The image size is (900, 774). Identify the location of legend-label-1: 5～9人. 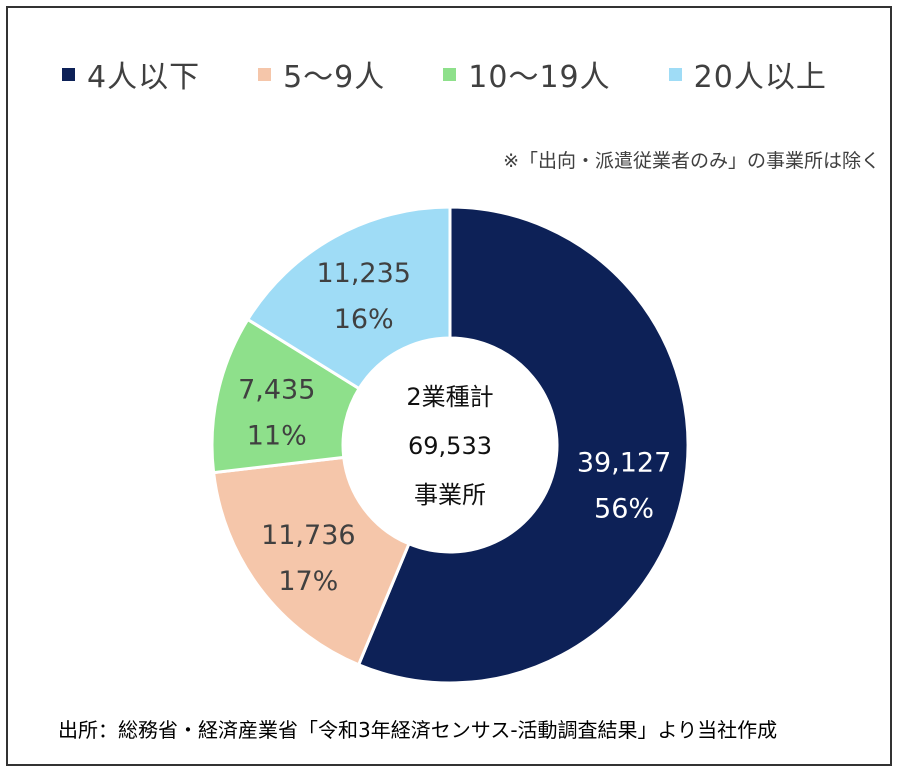
(334, 77).